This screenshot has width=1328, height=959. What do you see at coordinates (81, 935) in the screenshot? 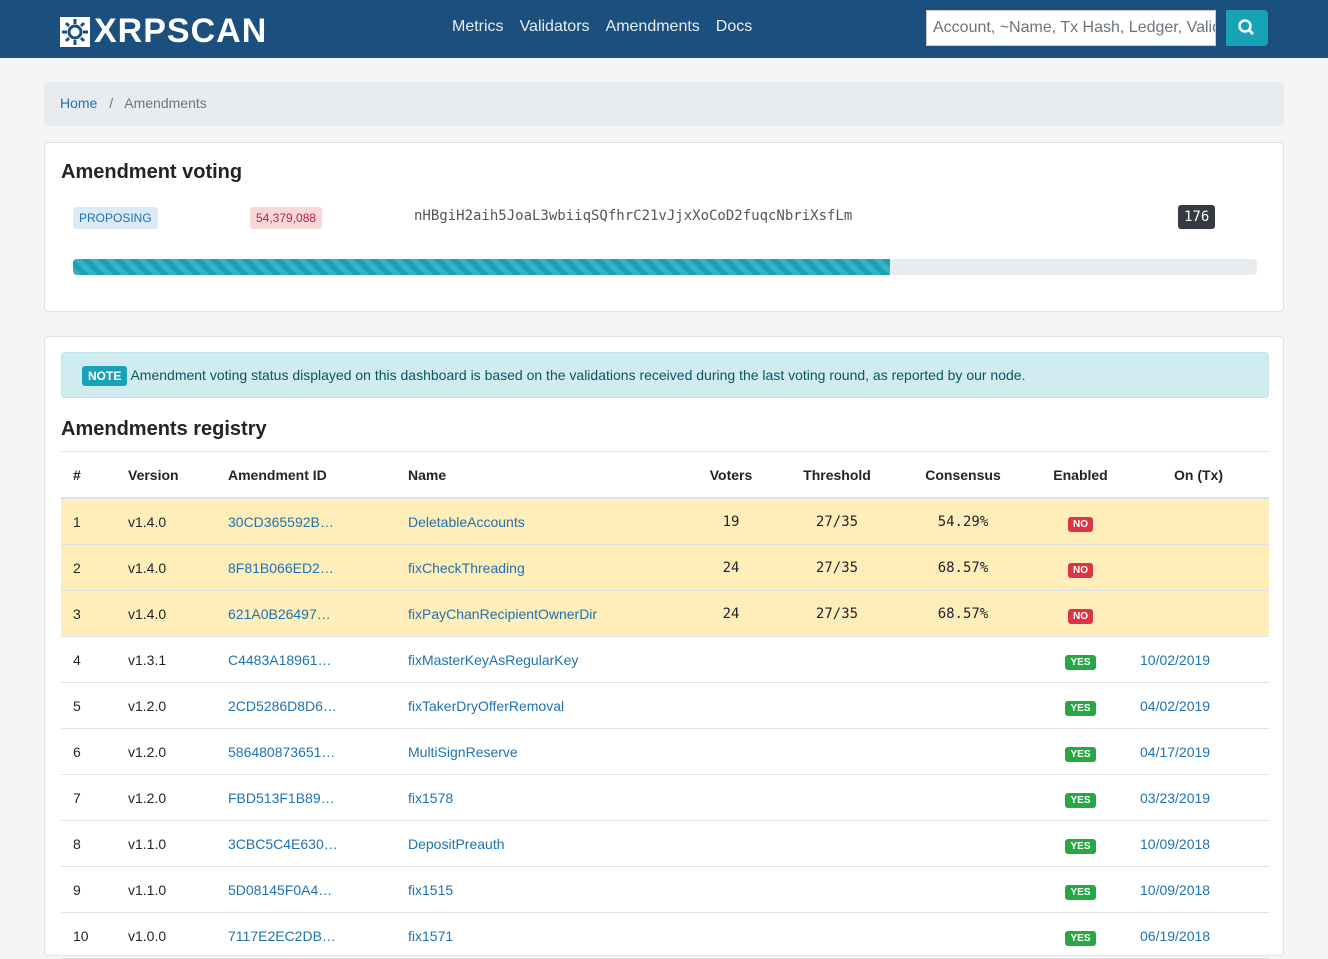
I see `cell-text: 10` at bounding box center [81, 935].